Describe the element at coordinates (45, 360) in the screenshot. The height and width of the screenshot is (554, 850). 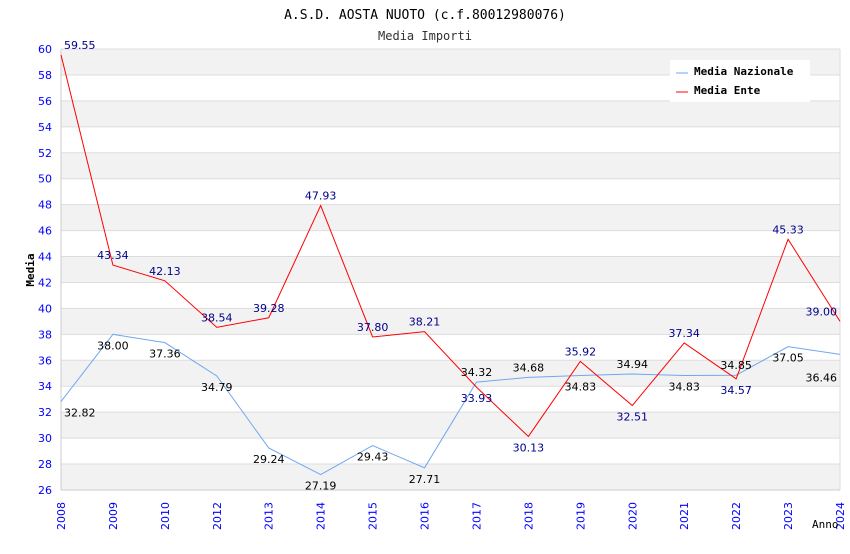
I see `y-tick-label: 36` at that location.